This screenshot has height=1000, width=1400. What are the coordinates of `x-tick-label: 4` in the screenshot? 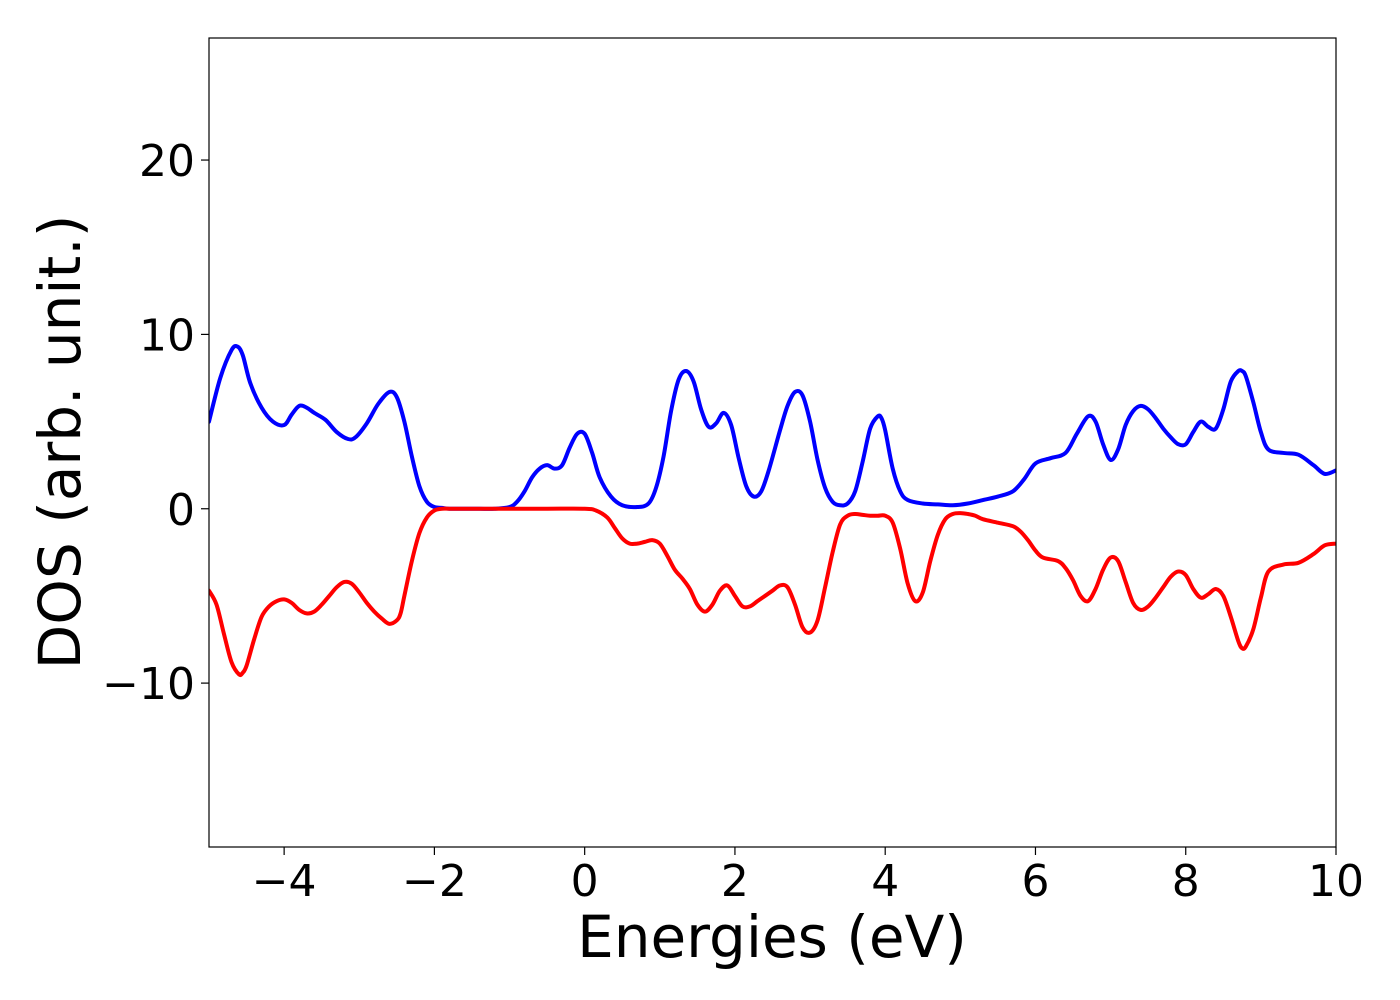 It's located at (885, 881).